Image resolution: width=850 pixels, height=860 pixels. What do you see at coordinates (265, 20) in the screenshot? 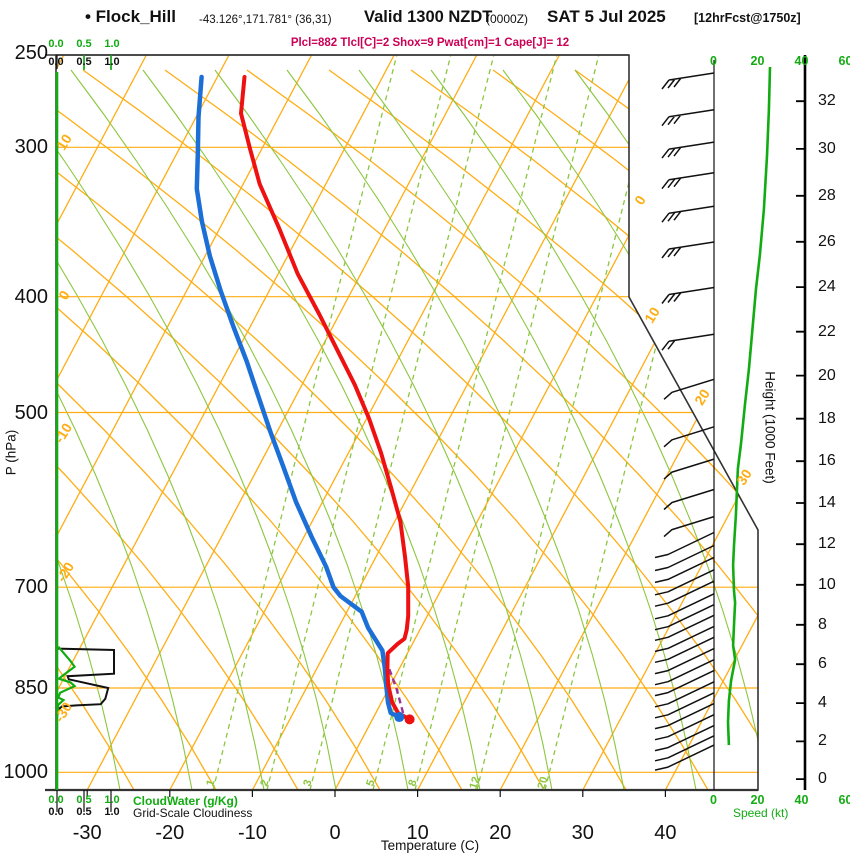
I see `station-coordinates: -43.126°,171.781° (36,31)` at bounding box center [265, 20].